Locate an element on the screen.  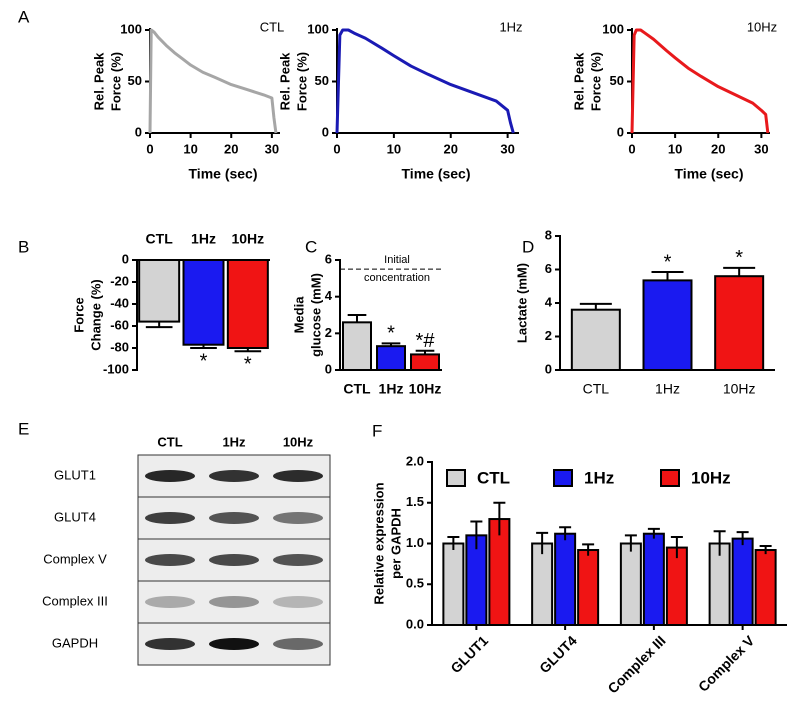
annotation: 1Hz is located at coordinates (510, 26).